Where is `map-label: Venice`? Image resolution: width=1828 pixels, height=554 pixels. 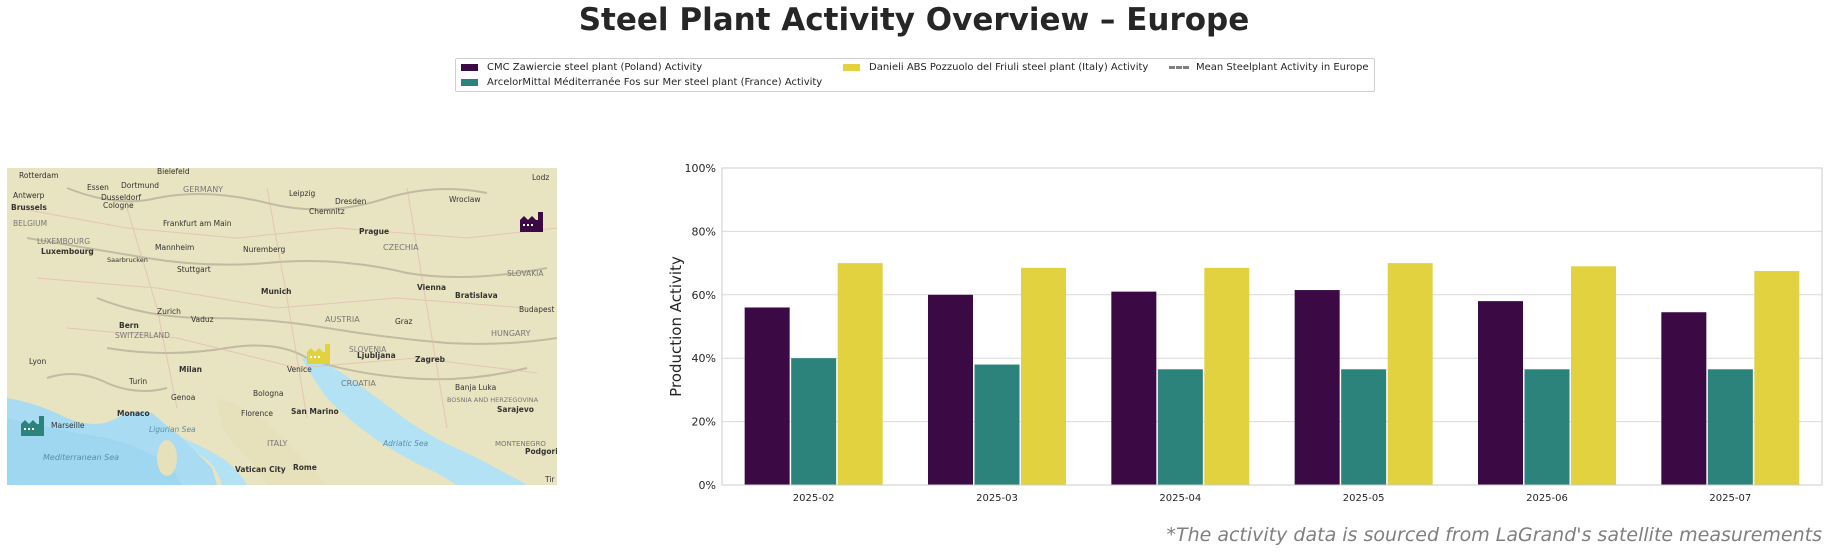 map-label: Venice is located at coordinates (299, 369).